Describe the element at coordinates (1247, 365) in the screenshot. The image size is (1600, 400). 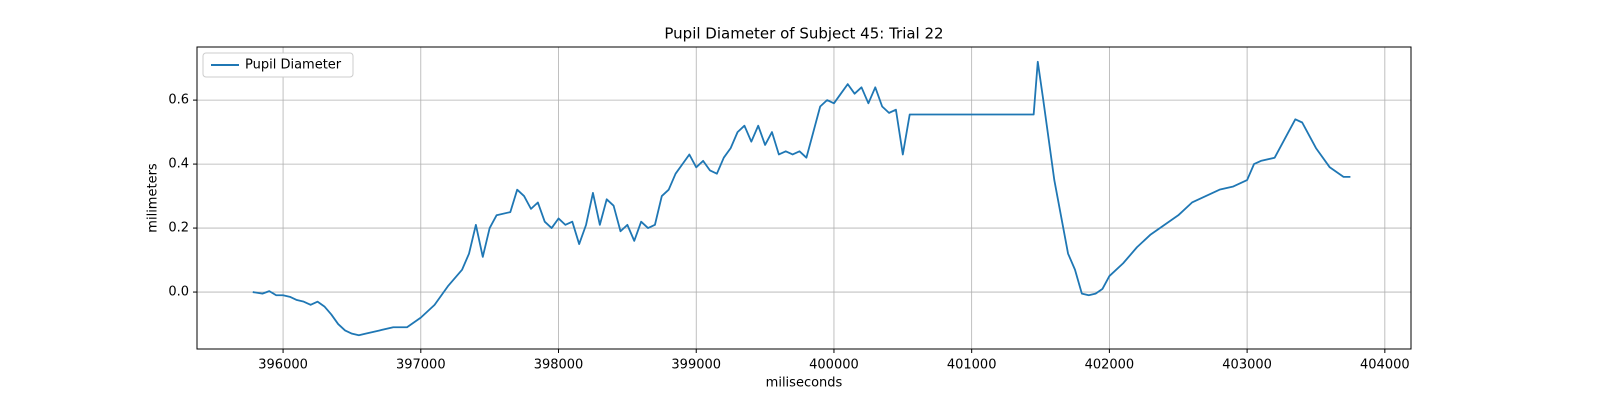
I see `x-tick-label: 403000` at that location.